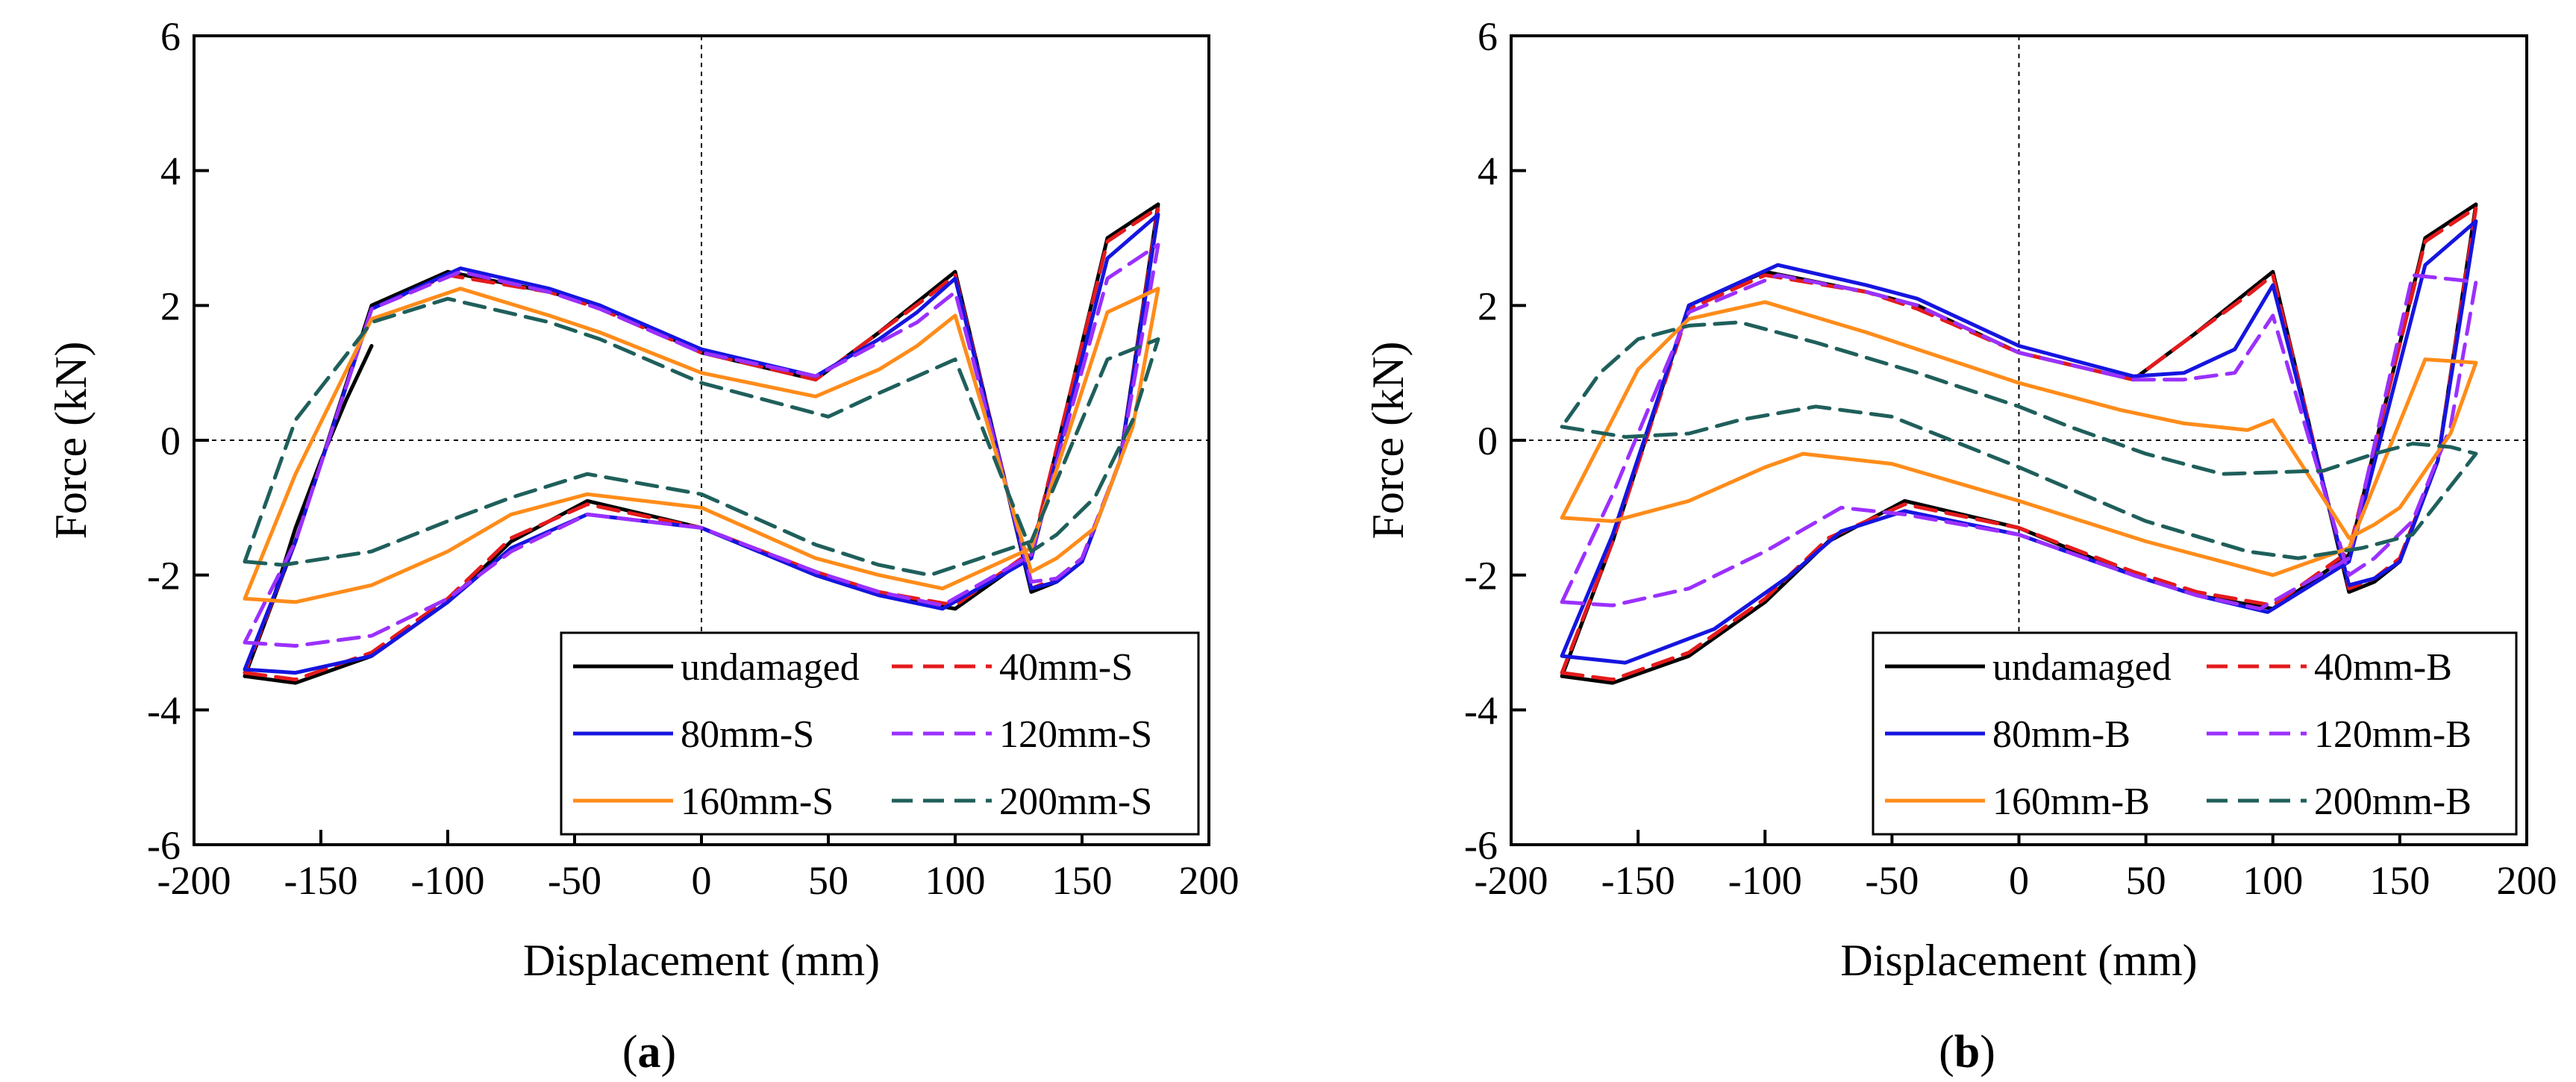 The height and width of the screenshot is (1082, 2576). Describe the element at coordinates (2082, 667) in the screenshot. I see `chart-b-legend-label-undamaged: undamaged` at that location.